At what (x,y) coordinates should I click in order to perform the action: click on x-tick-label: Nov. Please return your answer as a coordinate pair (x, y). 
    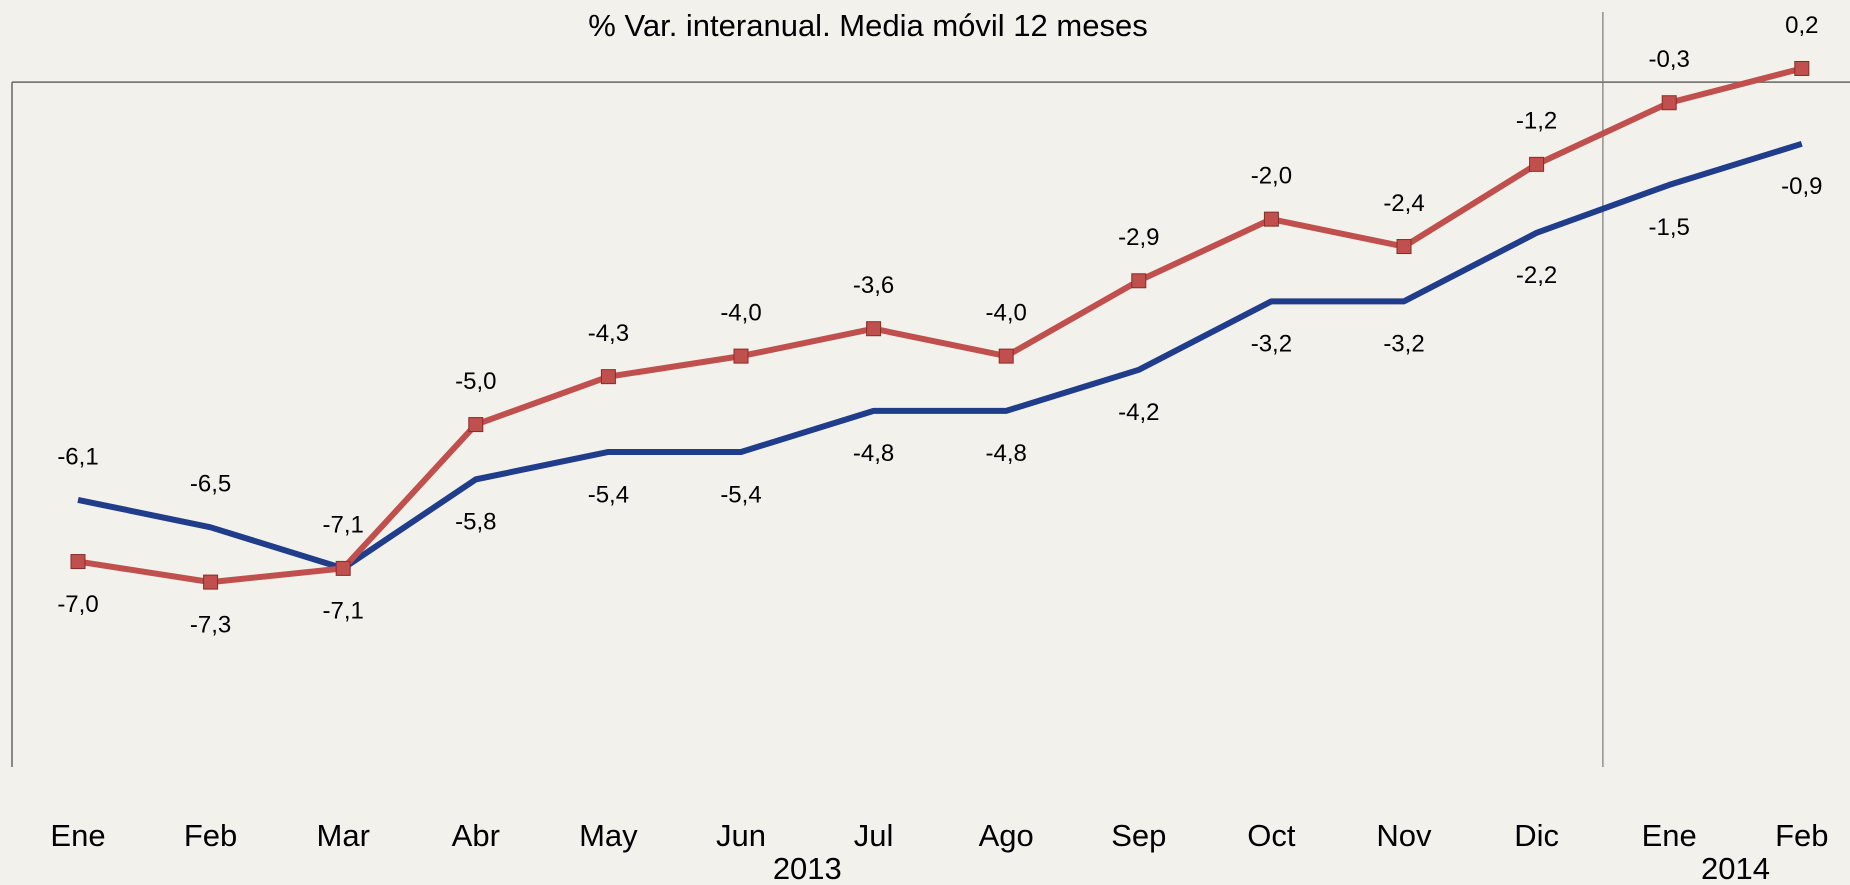
    Looking at the image, I should click on (1404, 835).